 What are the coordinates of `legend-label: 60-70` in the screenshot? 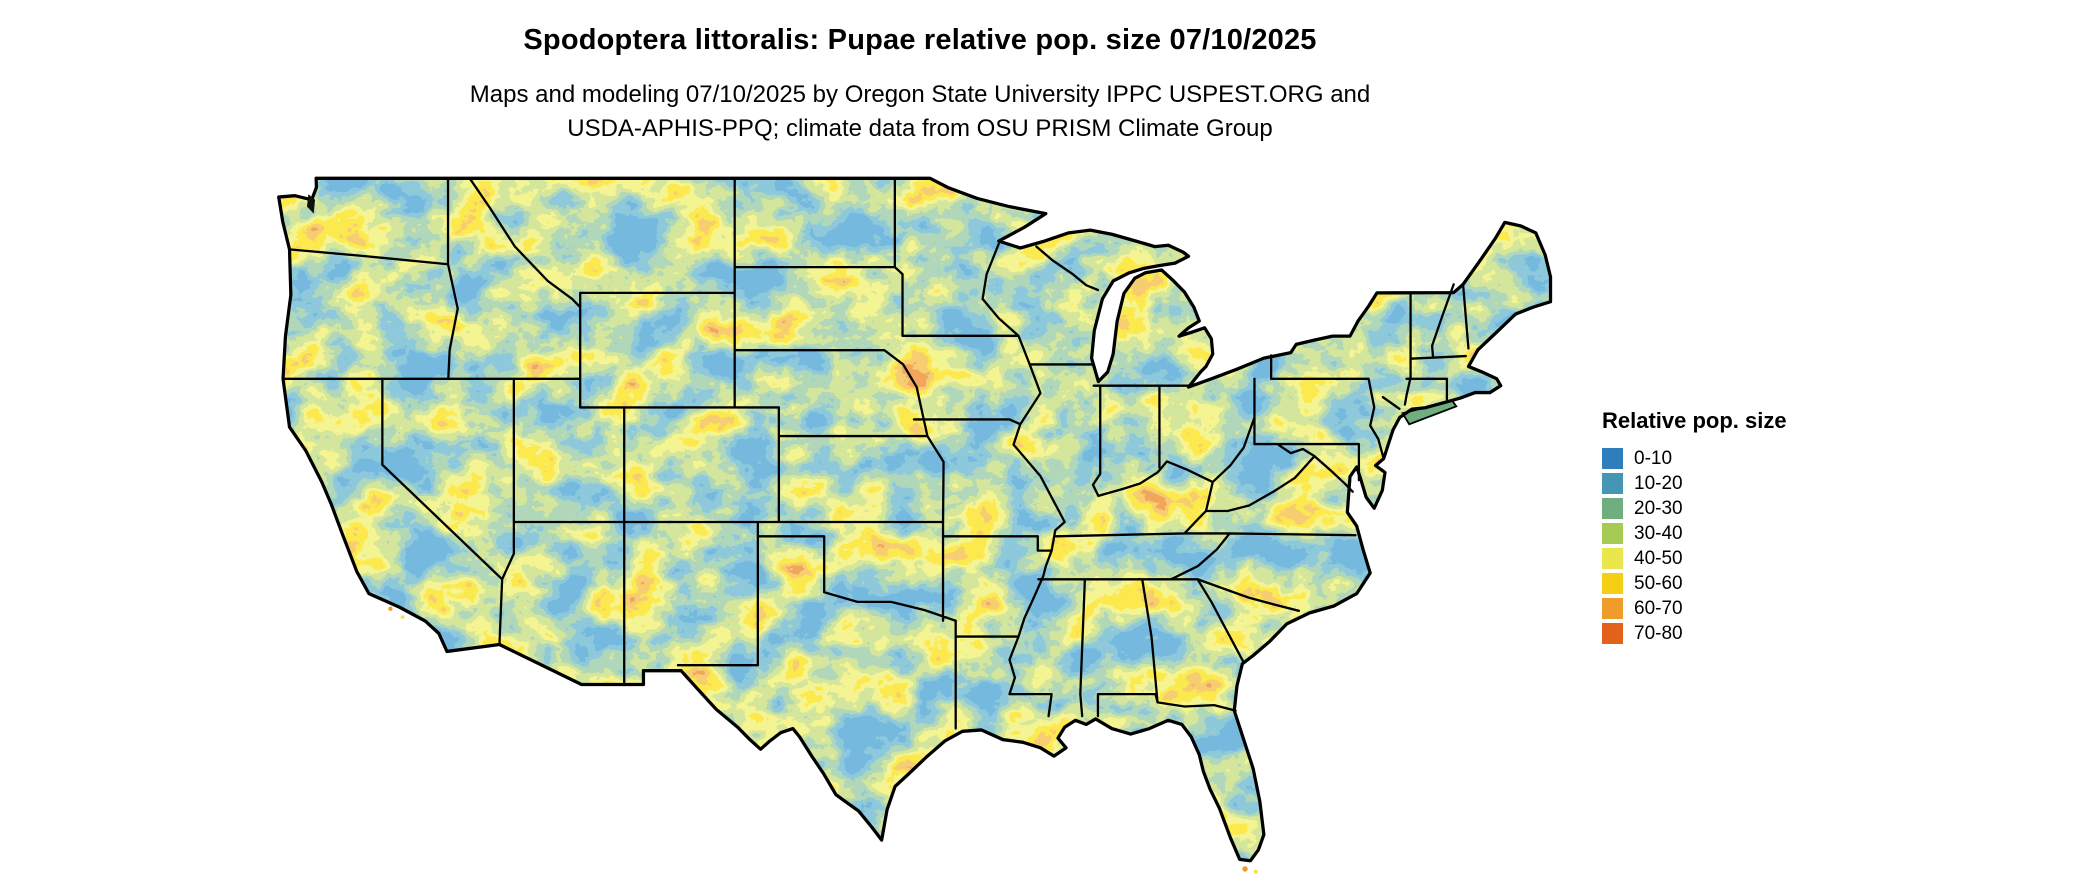 It's located at (1658, 608).